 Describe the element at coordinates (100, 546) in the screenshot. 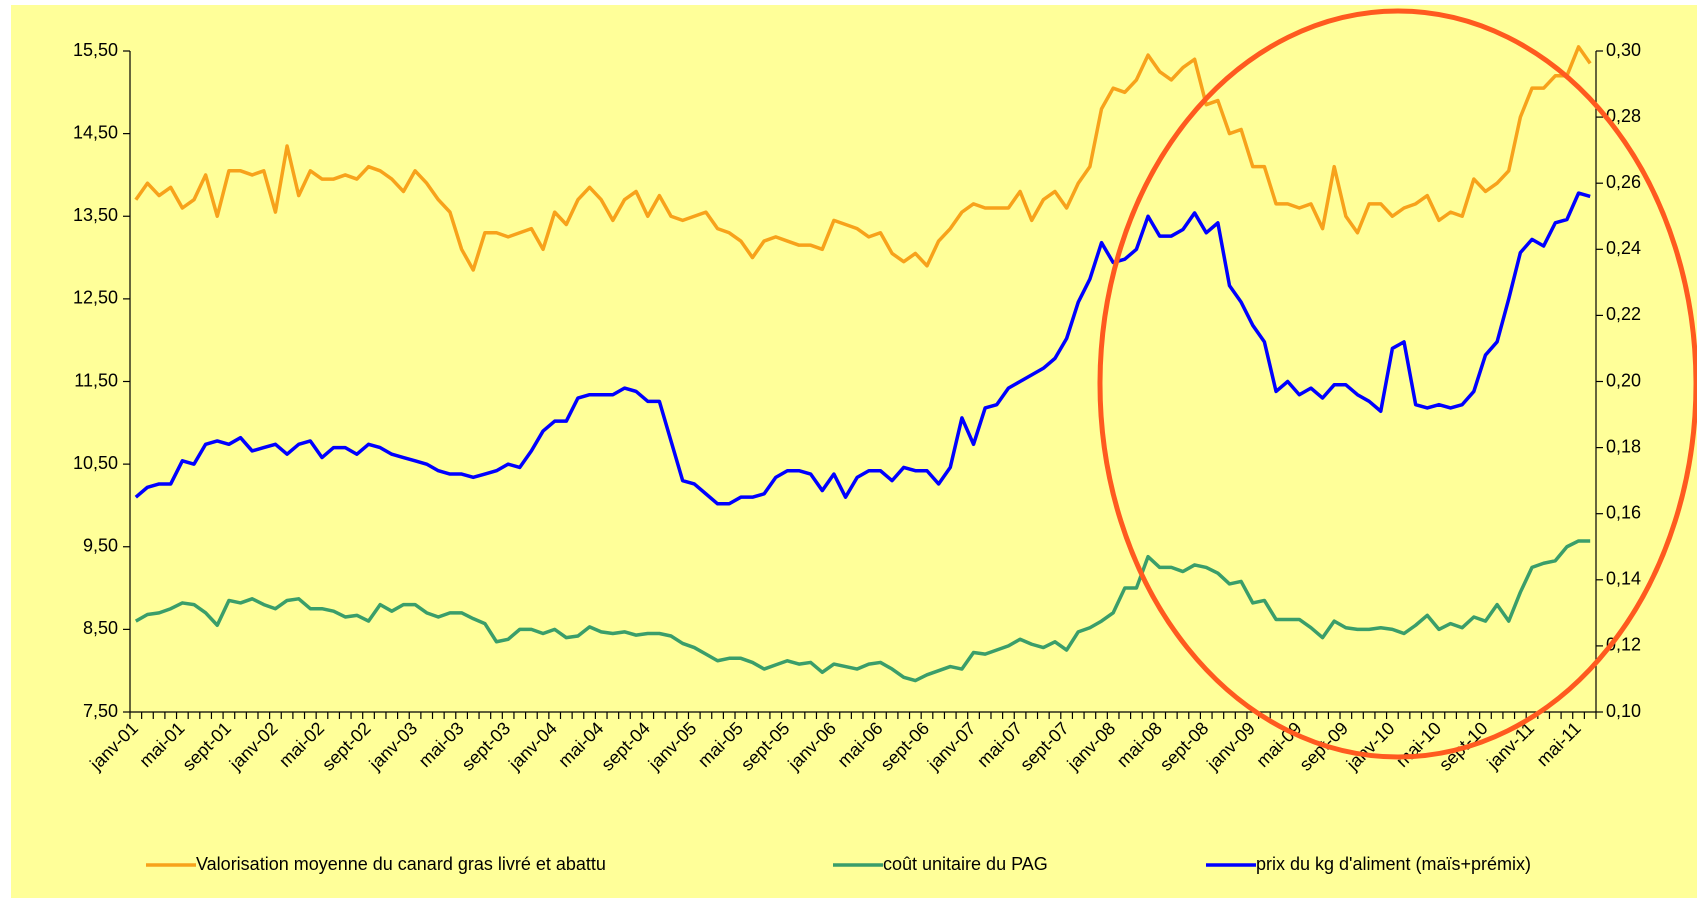

I see `y-tick-label: 9,50` at that location.